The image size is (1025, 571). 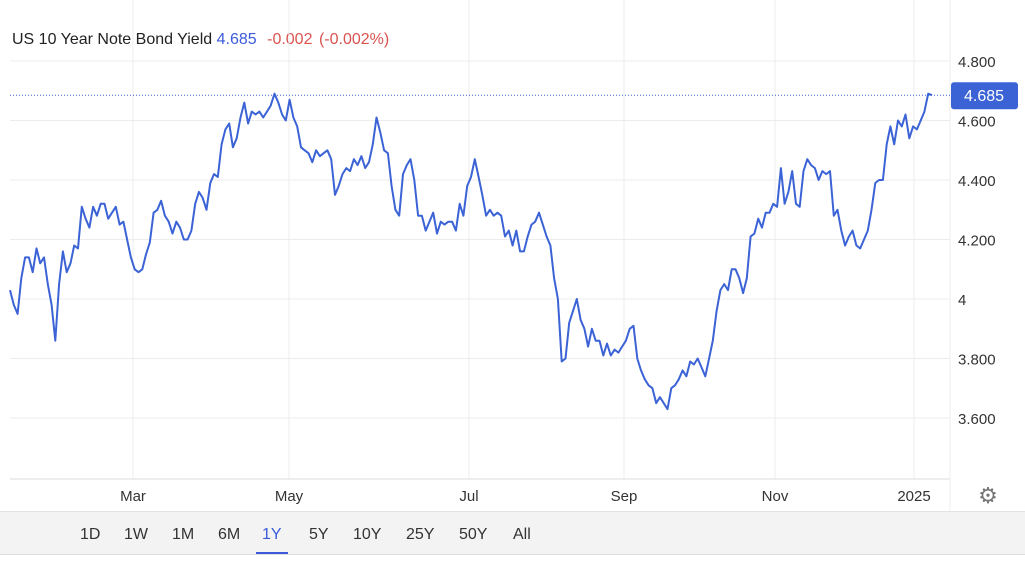 What do you see at coordinates (977, 241) in the screenshot?
I see `y-tick-label: 4.200` at bounding box center [977, 241].